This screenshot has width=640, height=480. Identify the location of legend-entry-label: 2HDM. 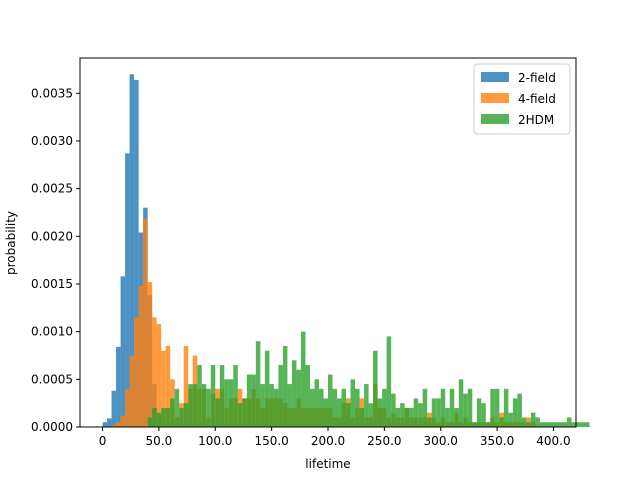
(536, 120).